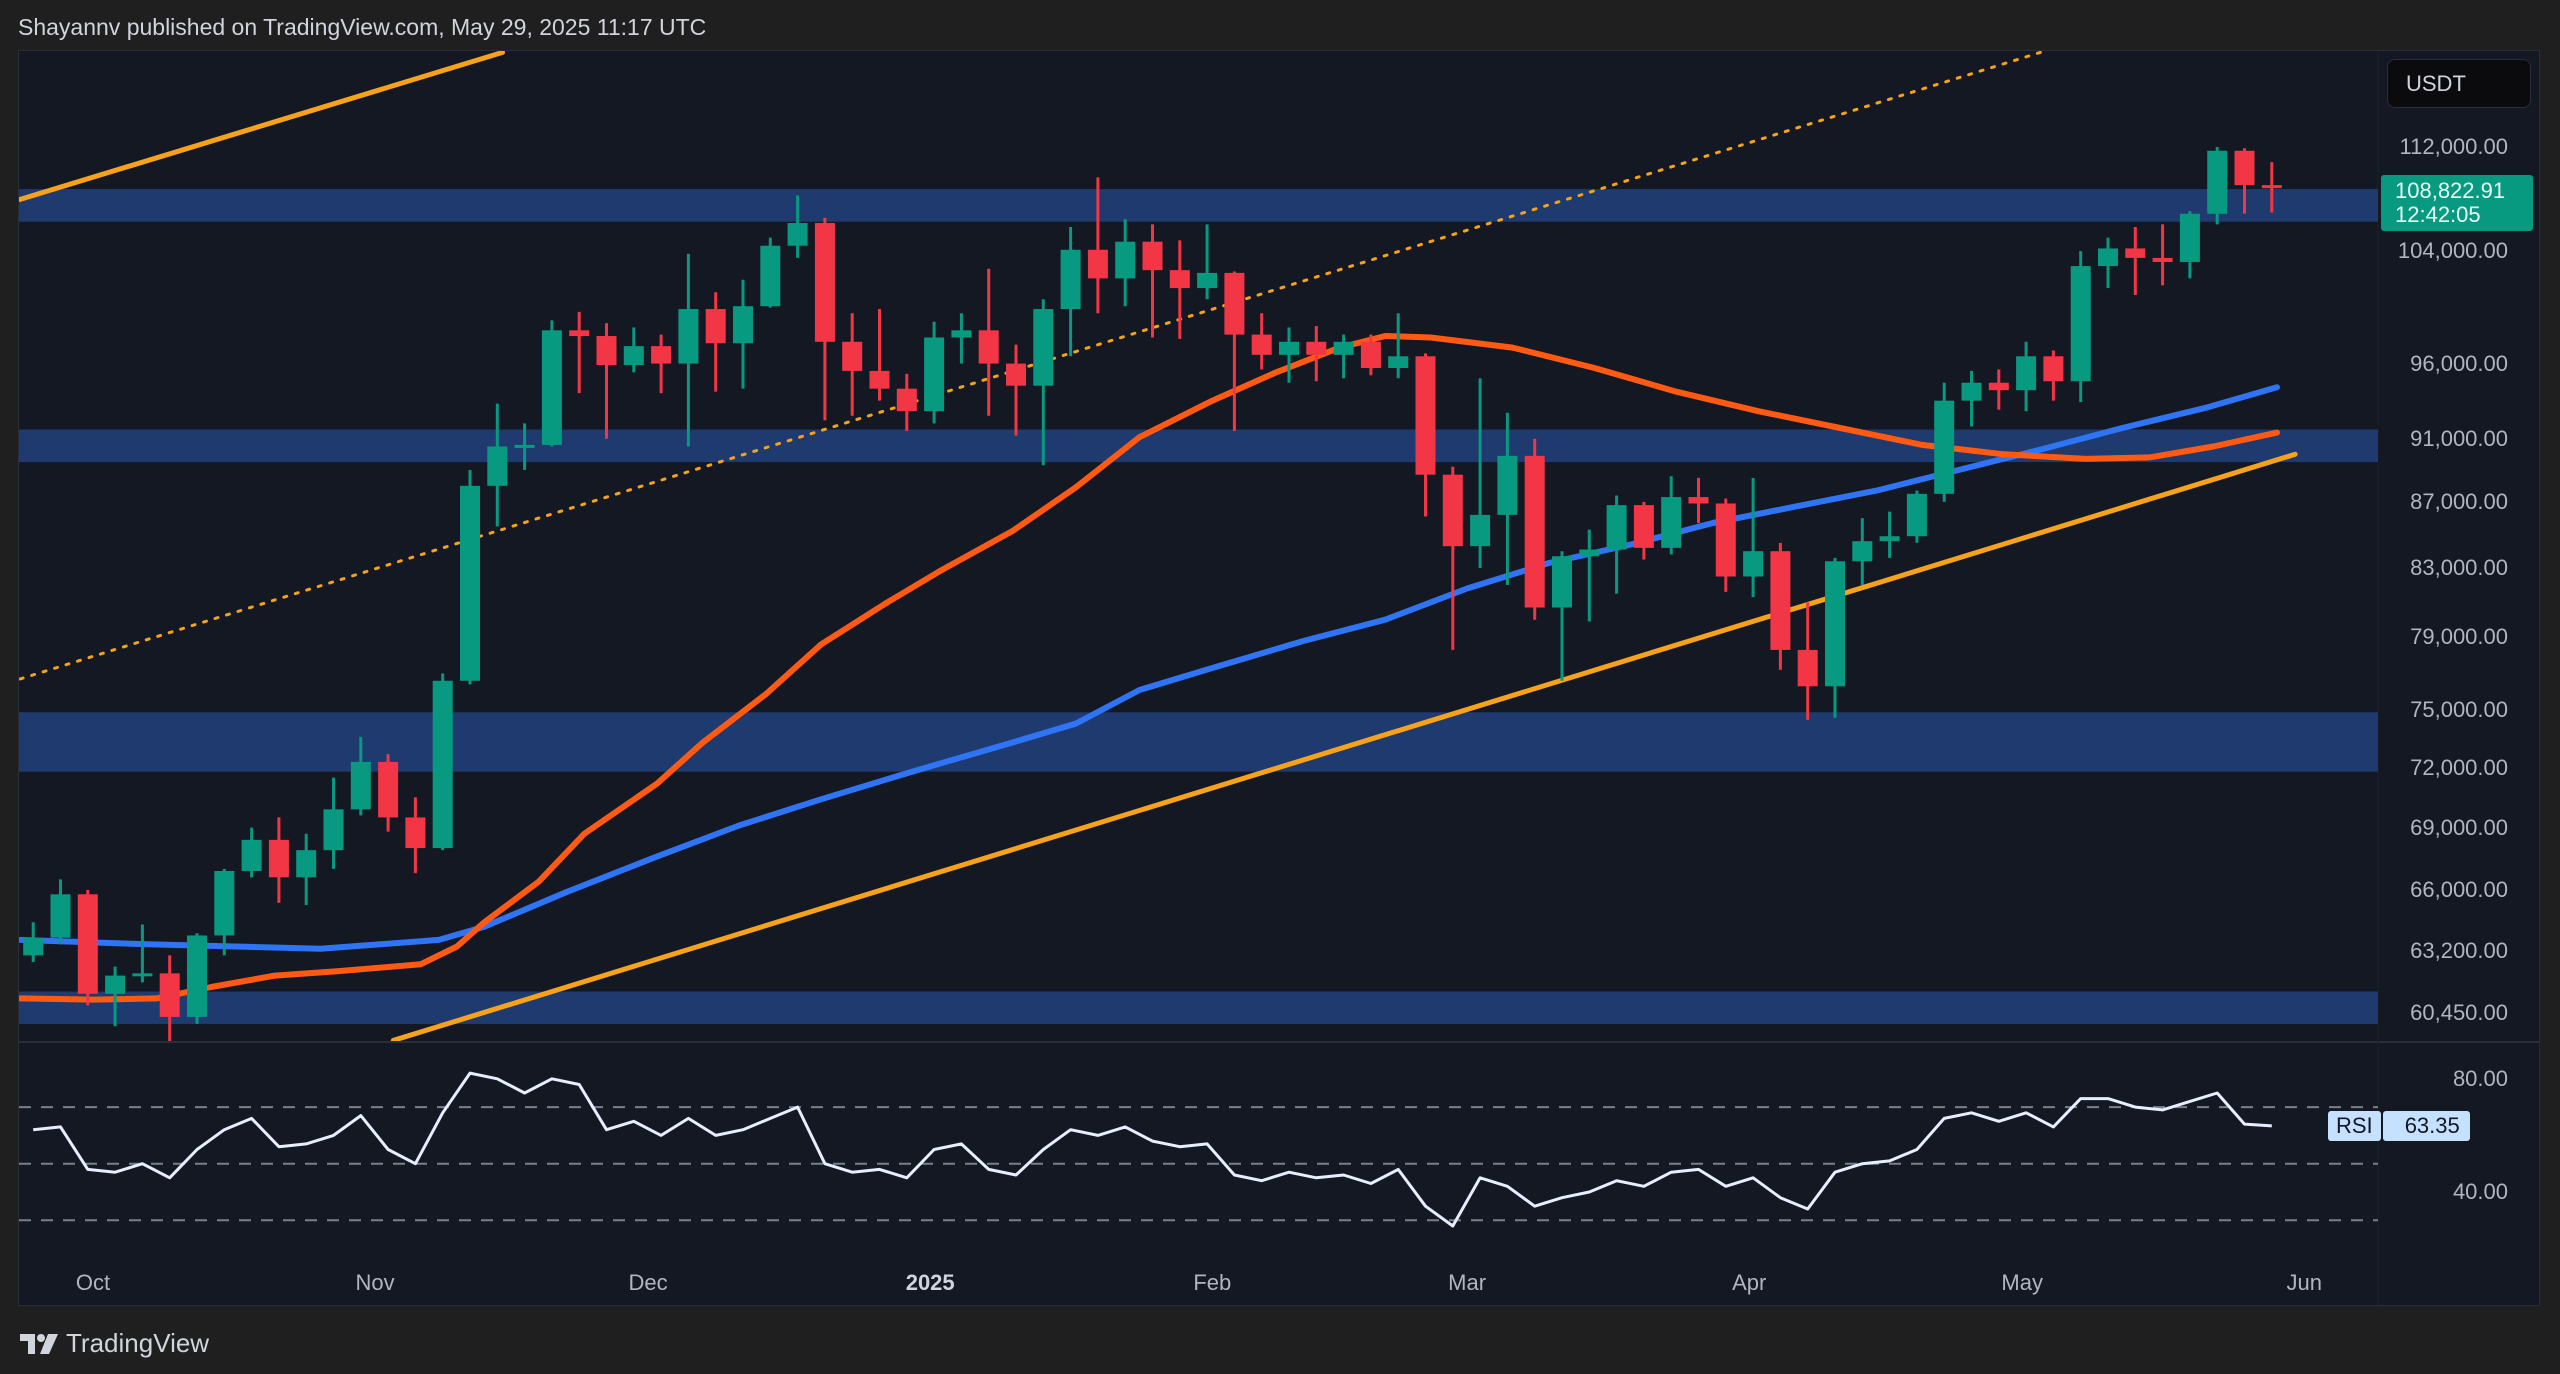 The image size is (2560, 1374). Describe the element at coordinates (648, 1282) in the screenshot. I see `time-tick-label: Dec` at that location.